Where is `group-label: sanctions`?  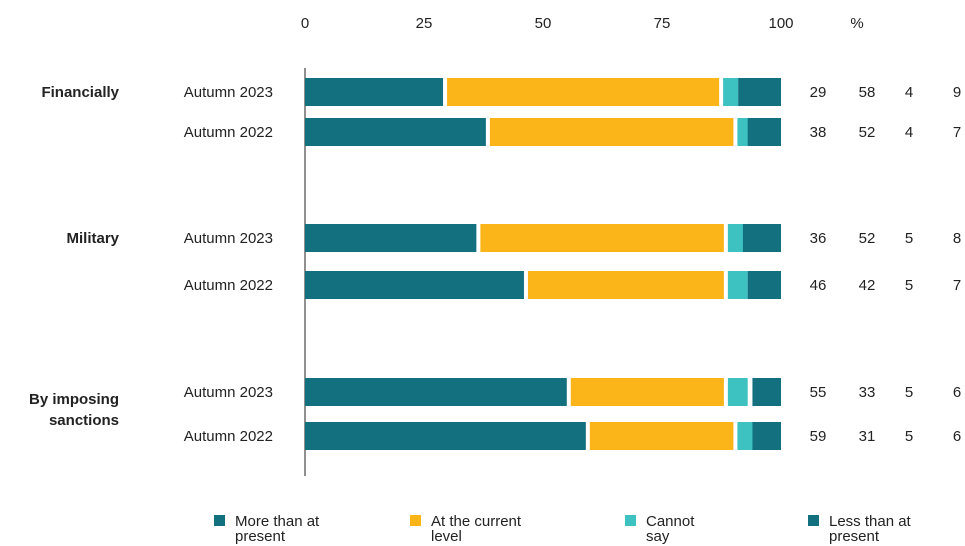 group-label: sanctions is located at coordinates (84, 420).